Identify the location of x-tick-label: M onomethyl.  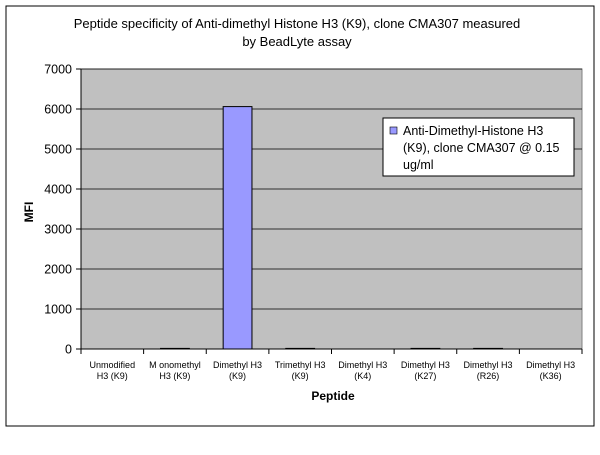
(175, 365).